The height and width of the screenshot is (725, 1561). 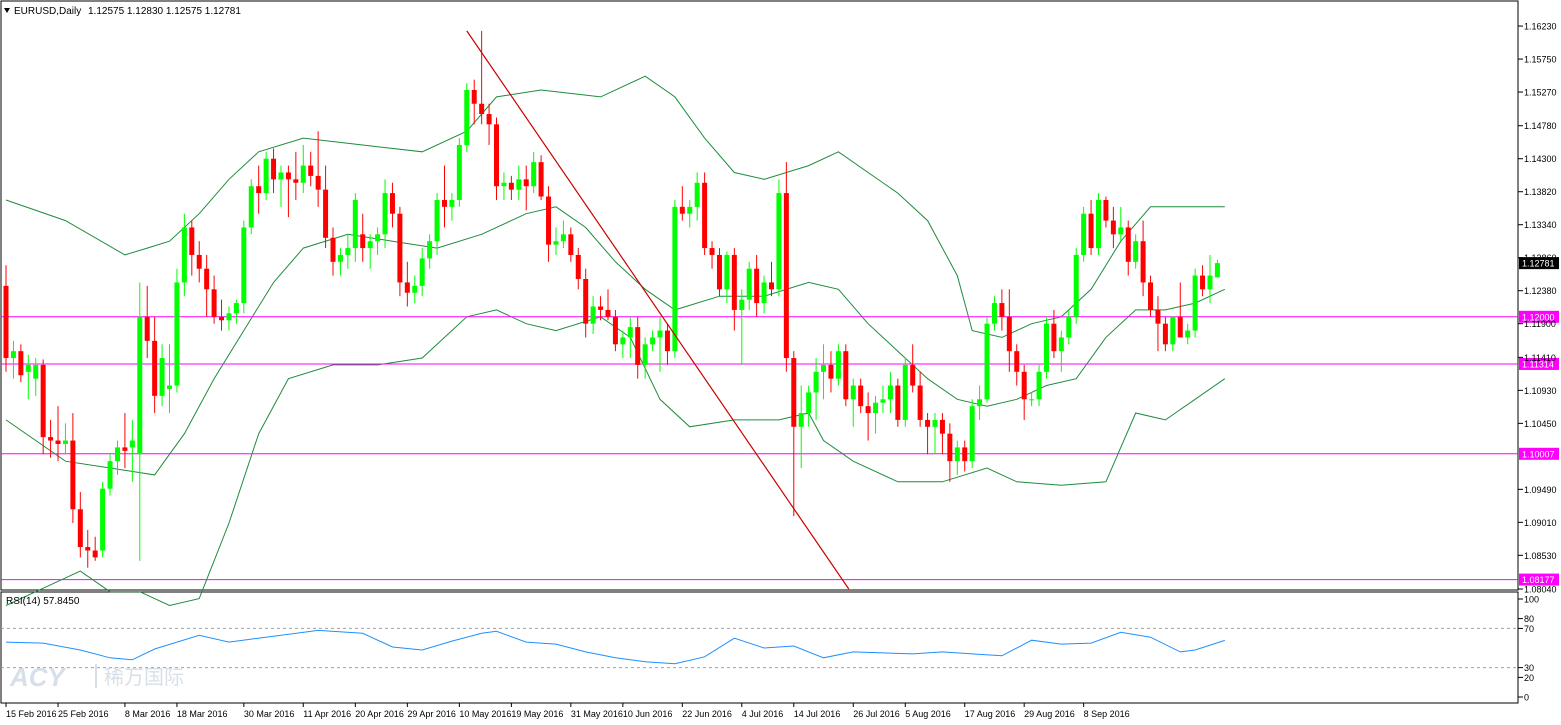 What do you see at coordinates (1540, 27) in the screenshot?
I see `price-tick-label: 1.16230` at bounding box center [1540, 27].